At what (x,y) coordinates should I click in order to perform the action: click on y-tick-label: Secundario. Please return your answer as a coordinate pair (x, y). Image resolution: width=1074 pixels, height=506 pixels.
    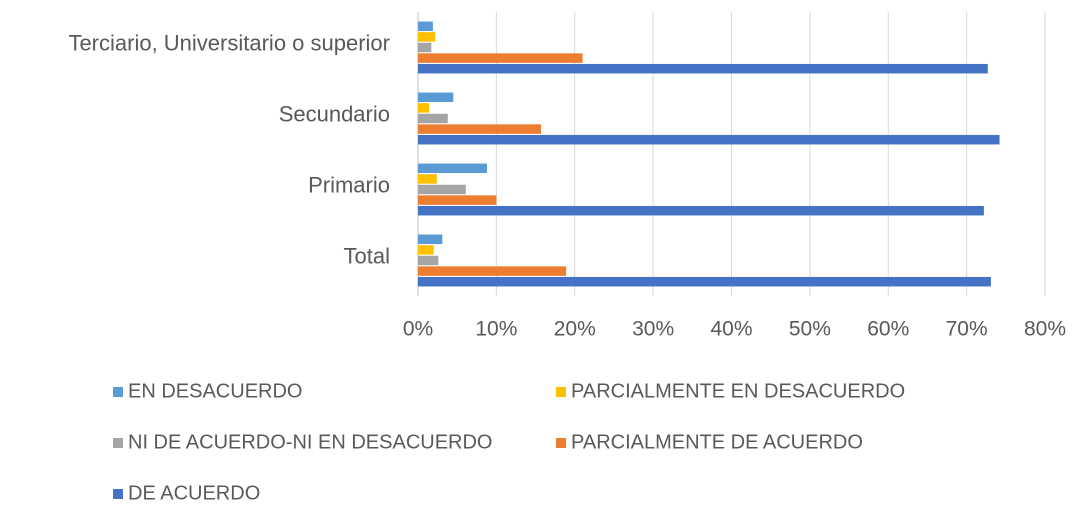
    Looking at the image, I should click on (334, 113).